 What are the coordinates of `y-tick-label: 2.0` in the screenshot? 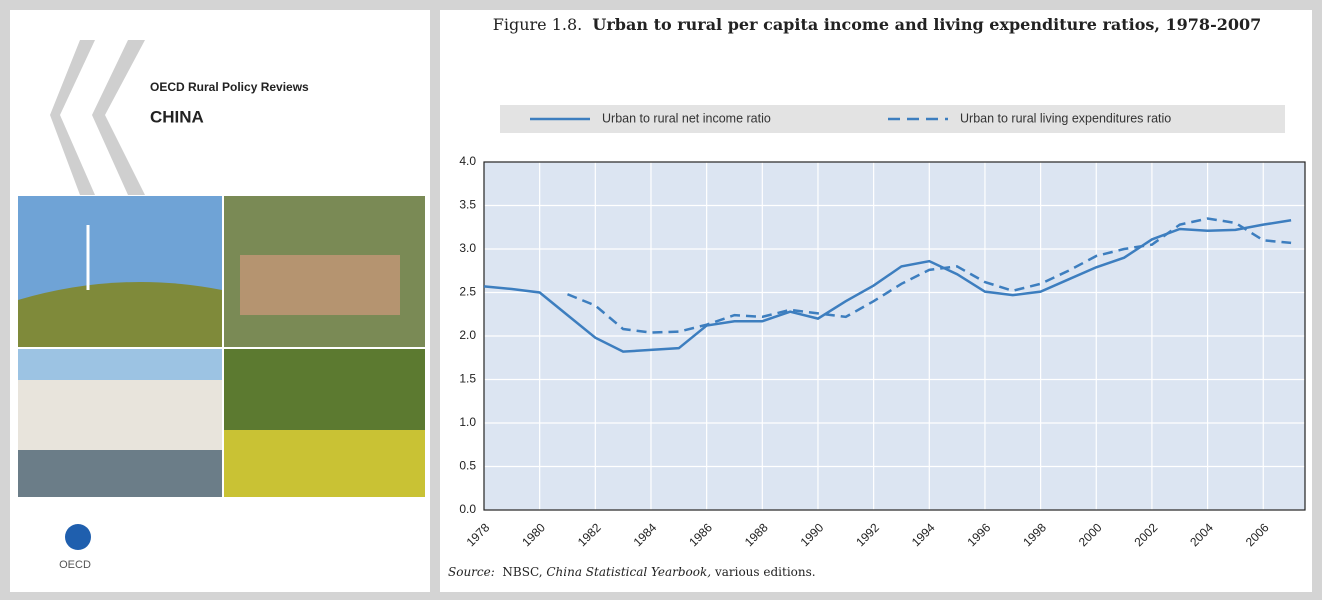 It's located at (467, 335).